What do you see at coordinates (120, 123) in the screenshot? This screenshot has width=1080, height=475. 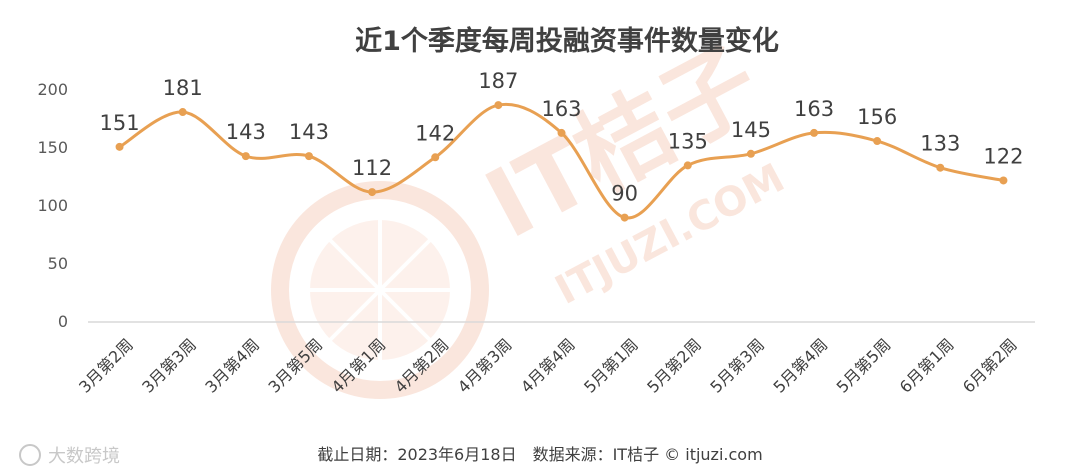 I see `data-label: 151` at bounding box center [120, 123].